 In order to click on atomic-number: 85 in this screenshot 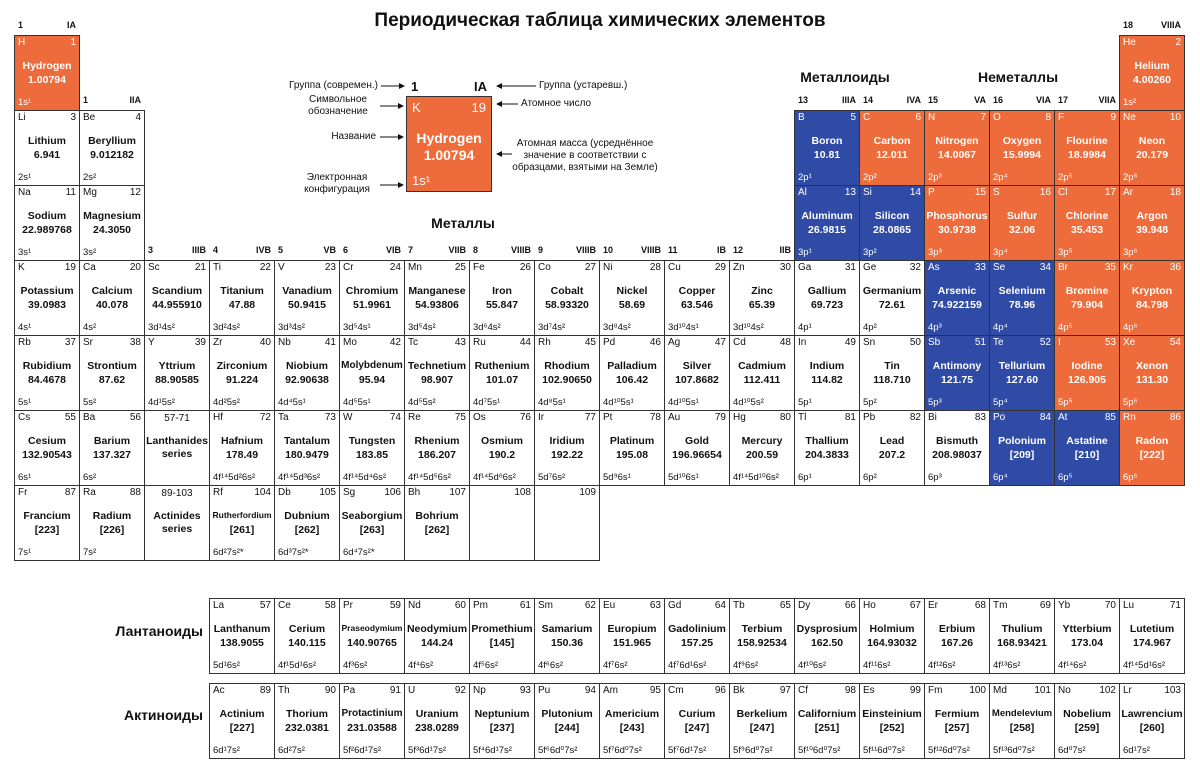, I will do `click(1110, 417)`.